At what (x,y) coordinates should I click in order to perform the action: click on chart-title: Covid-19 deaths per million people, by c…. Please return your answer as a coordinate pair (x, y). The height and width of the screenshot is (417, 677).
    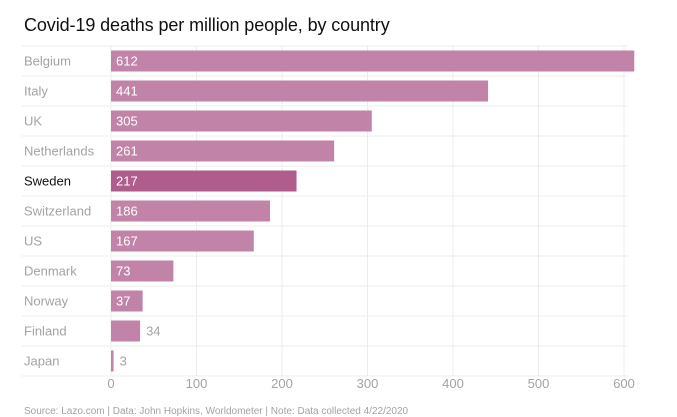
    Looking at the image, I should click on (207, 25).